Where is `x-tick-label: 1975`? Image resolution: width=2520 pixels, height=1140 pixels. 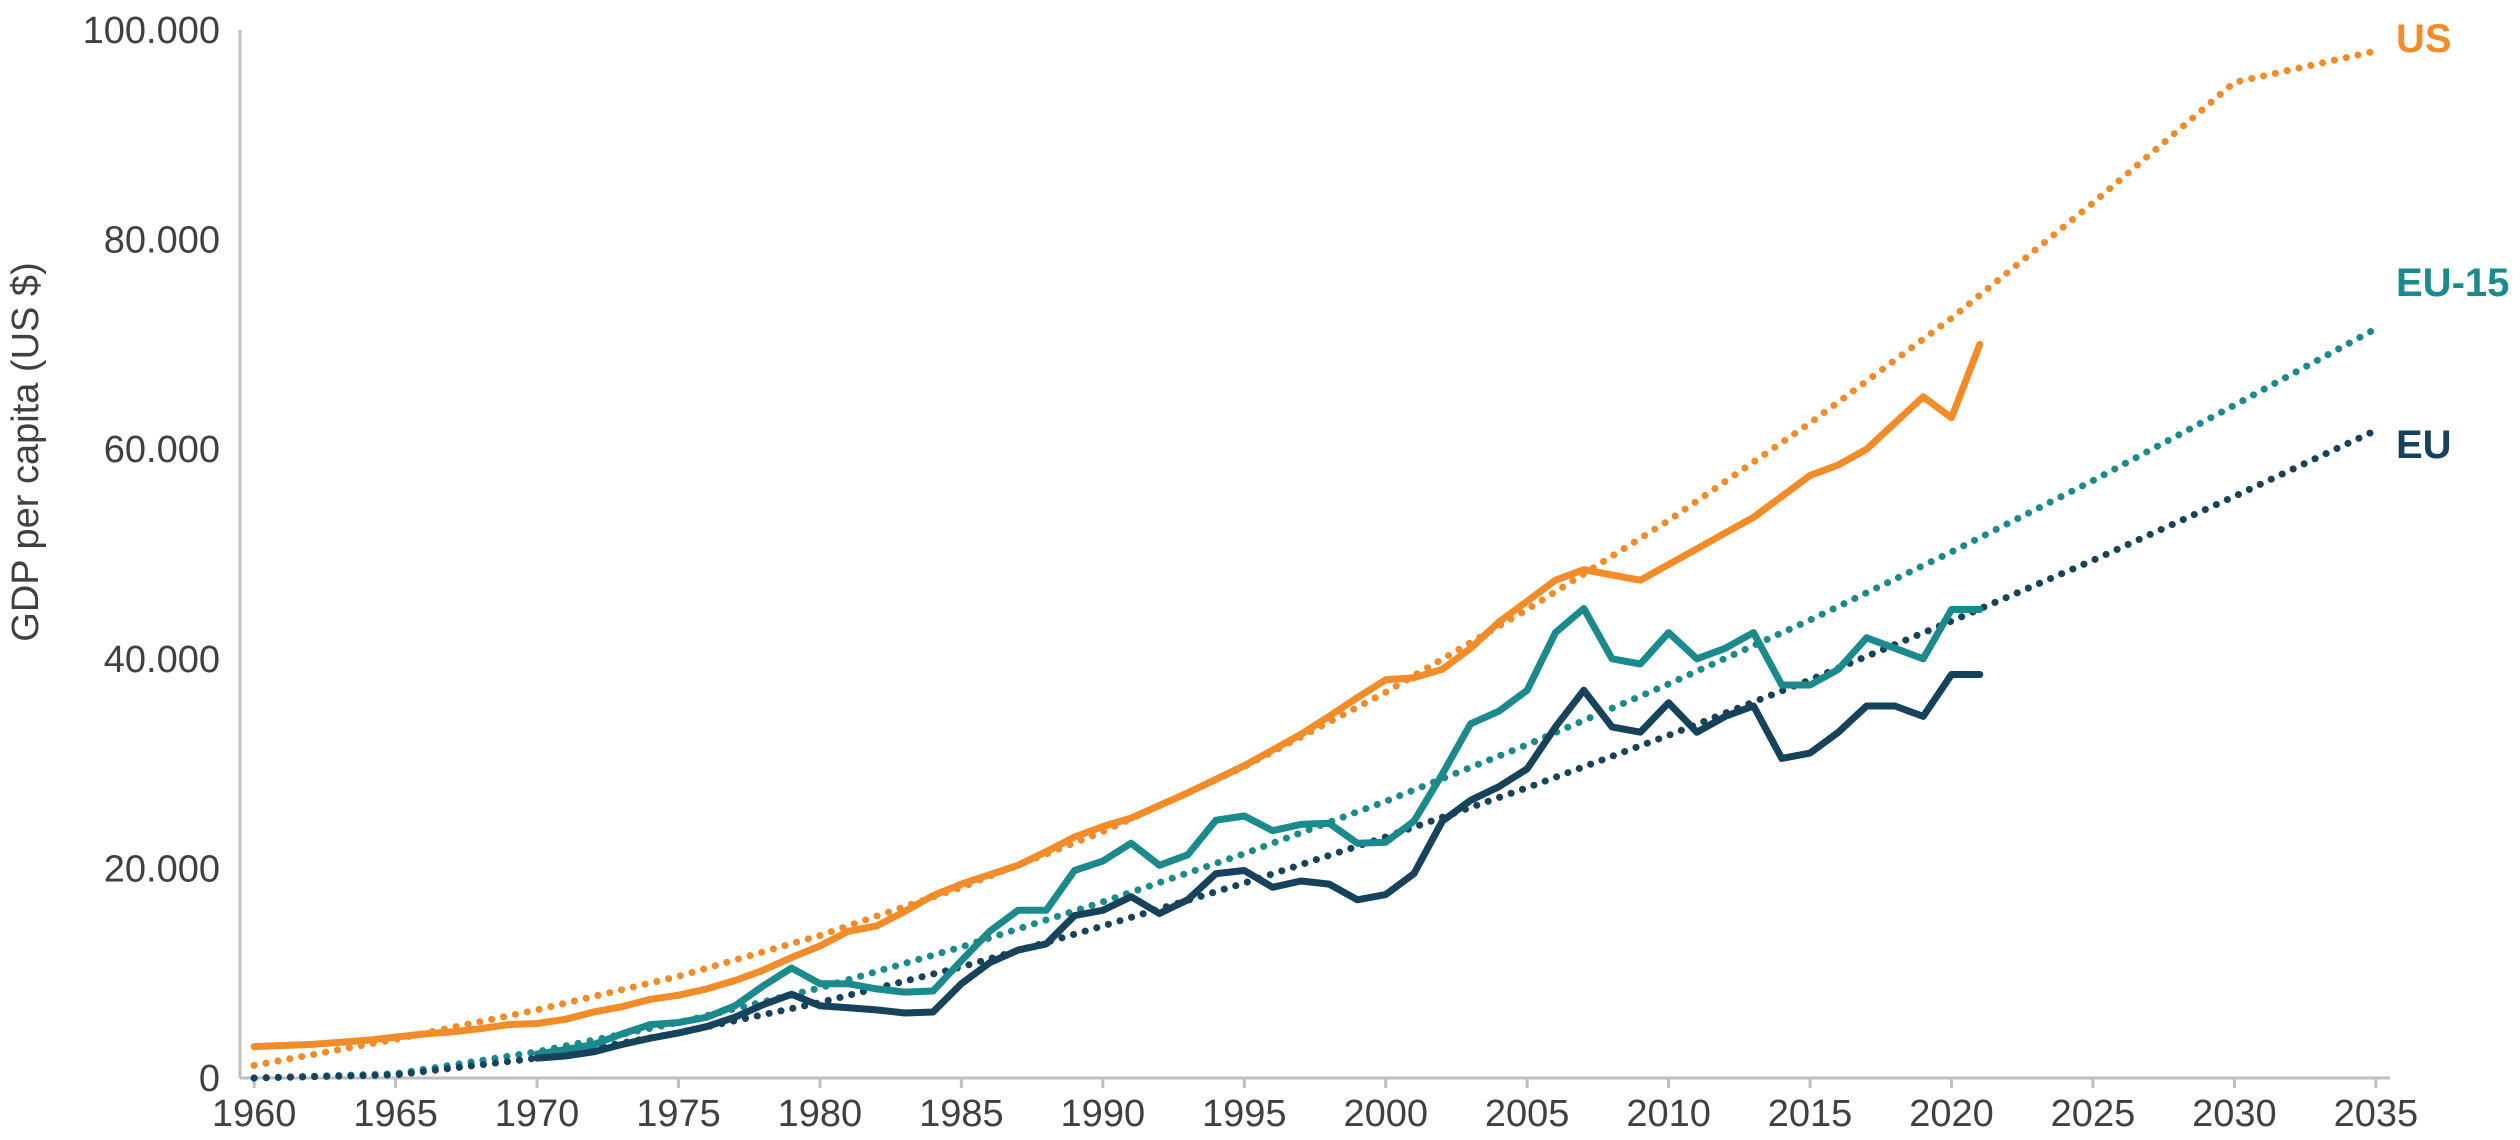 x-tick-label: 1975 is located at coordinates (678, 1114).